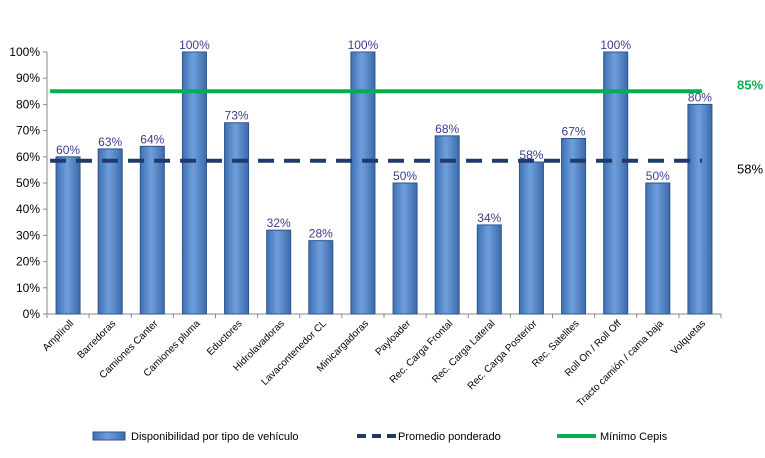  I want to click on bar-value-label: 67%, so click(574, 131).